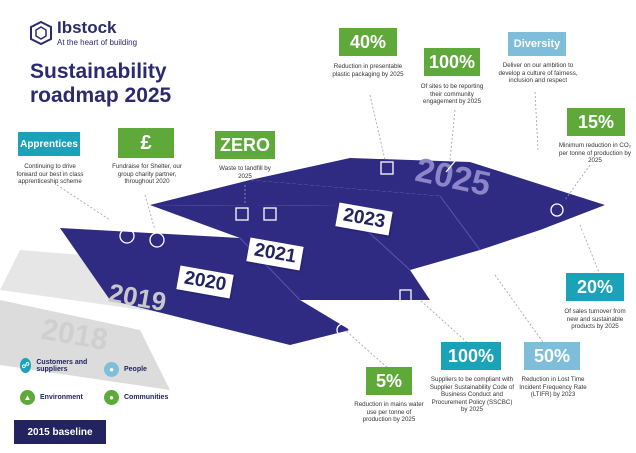 Image resolution: width=636 pixels, height=453 pixels. What do you see at coordinates (489, 266) in the screenshot?
I see `stopwatch-icon` at bounding box center [489, 266].